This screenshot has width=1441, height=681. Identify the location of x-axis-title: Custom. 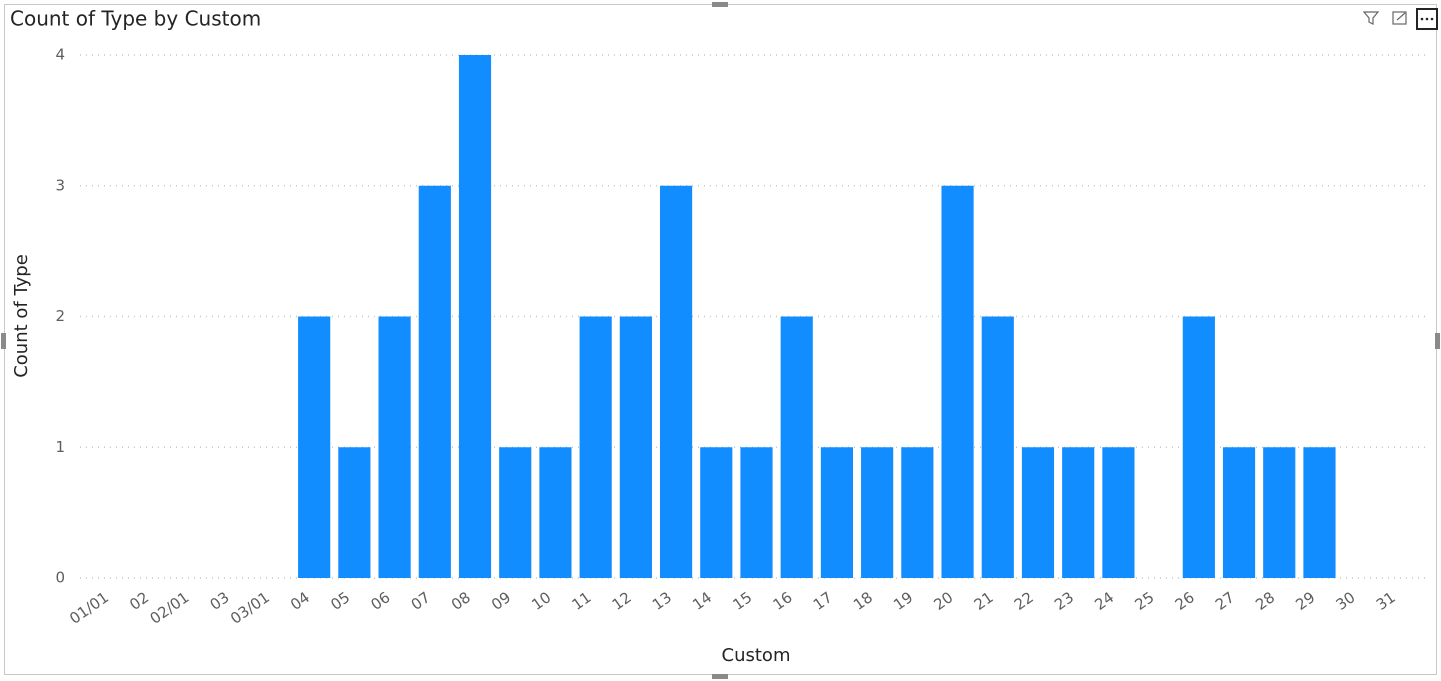
(756, 655).